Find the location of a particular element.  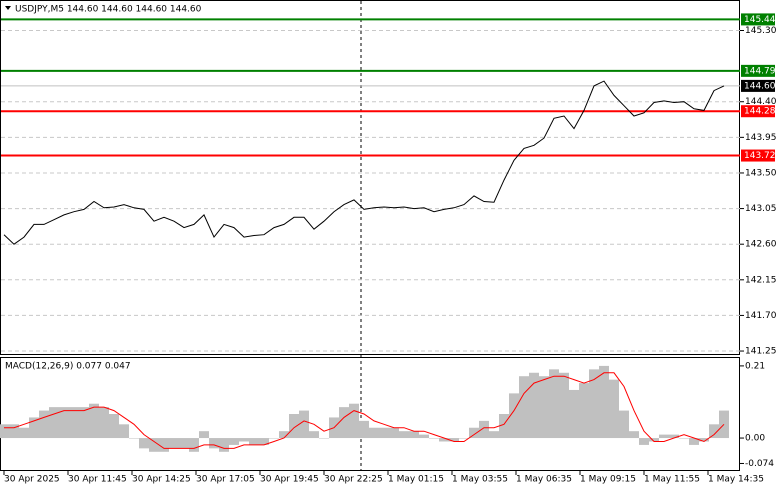

x-tick-label: 30 Apr 22:25 is located at coordinates (353, 480).